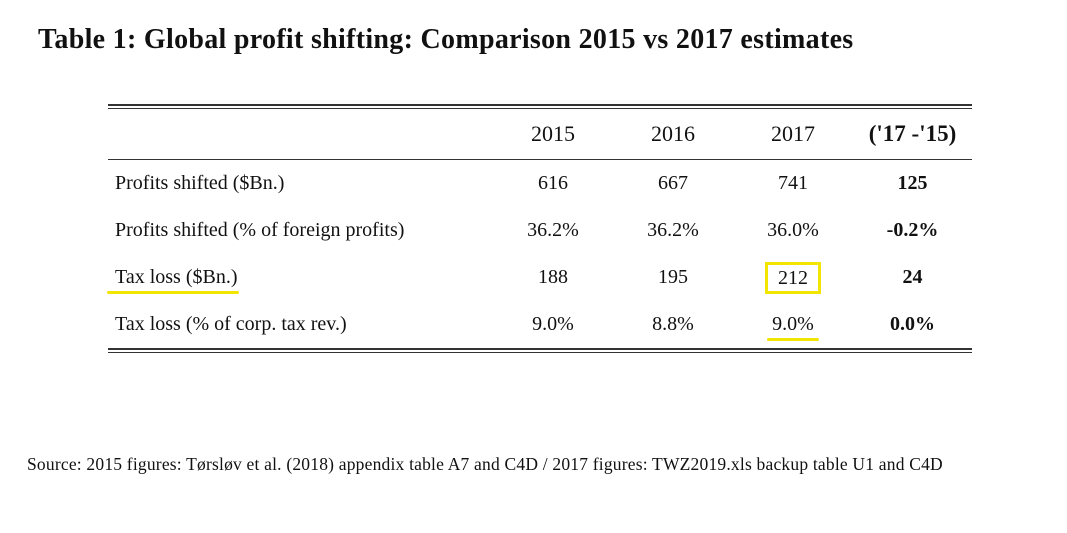 This screenshot has height=533, width=1067. I want to click on cell-2015: 616, so click(553, 183).